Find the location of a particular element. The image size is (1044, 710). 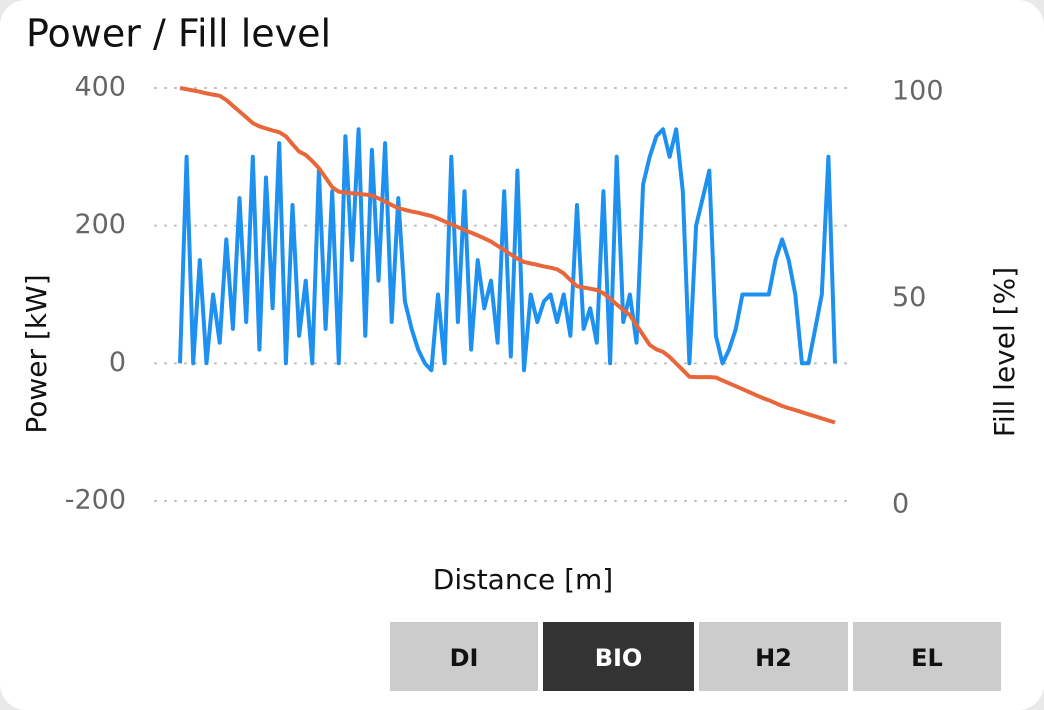

y-tick-label: -200 is located at coordinates (95, 500).